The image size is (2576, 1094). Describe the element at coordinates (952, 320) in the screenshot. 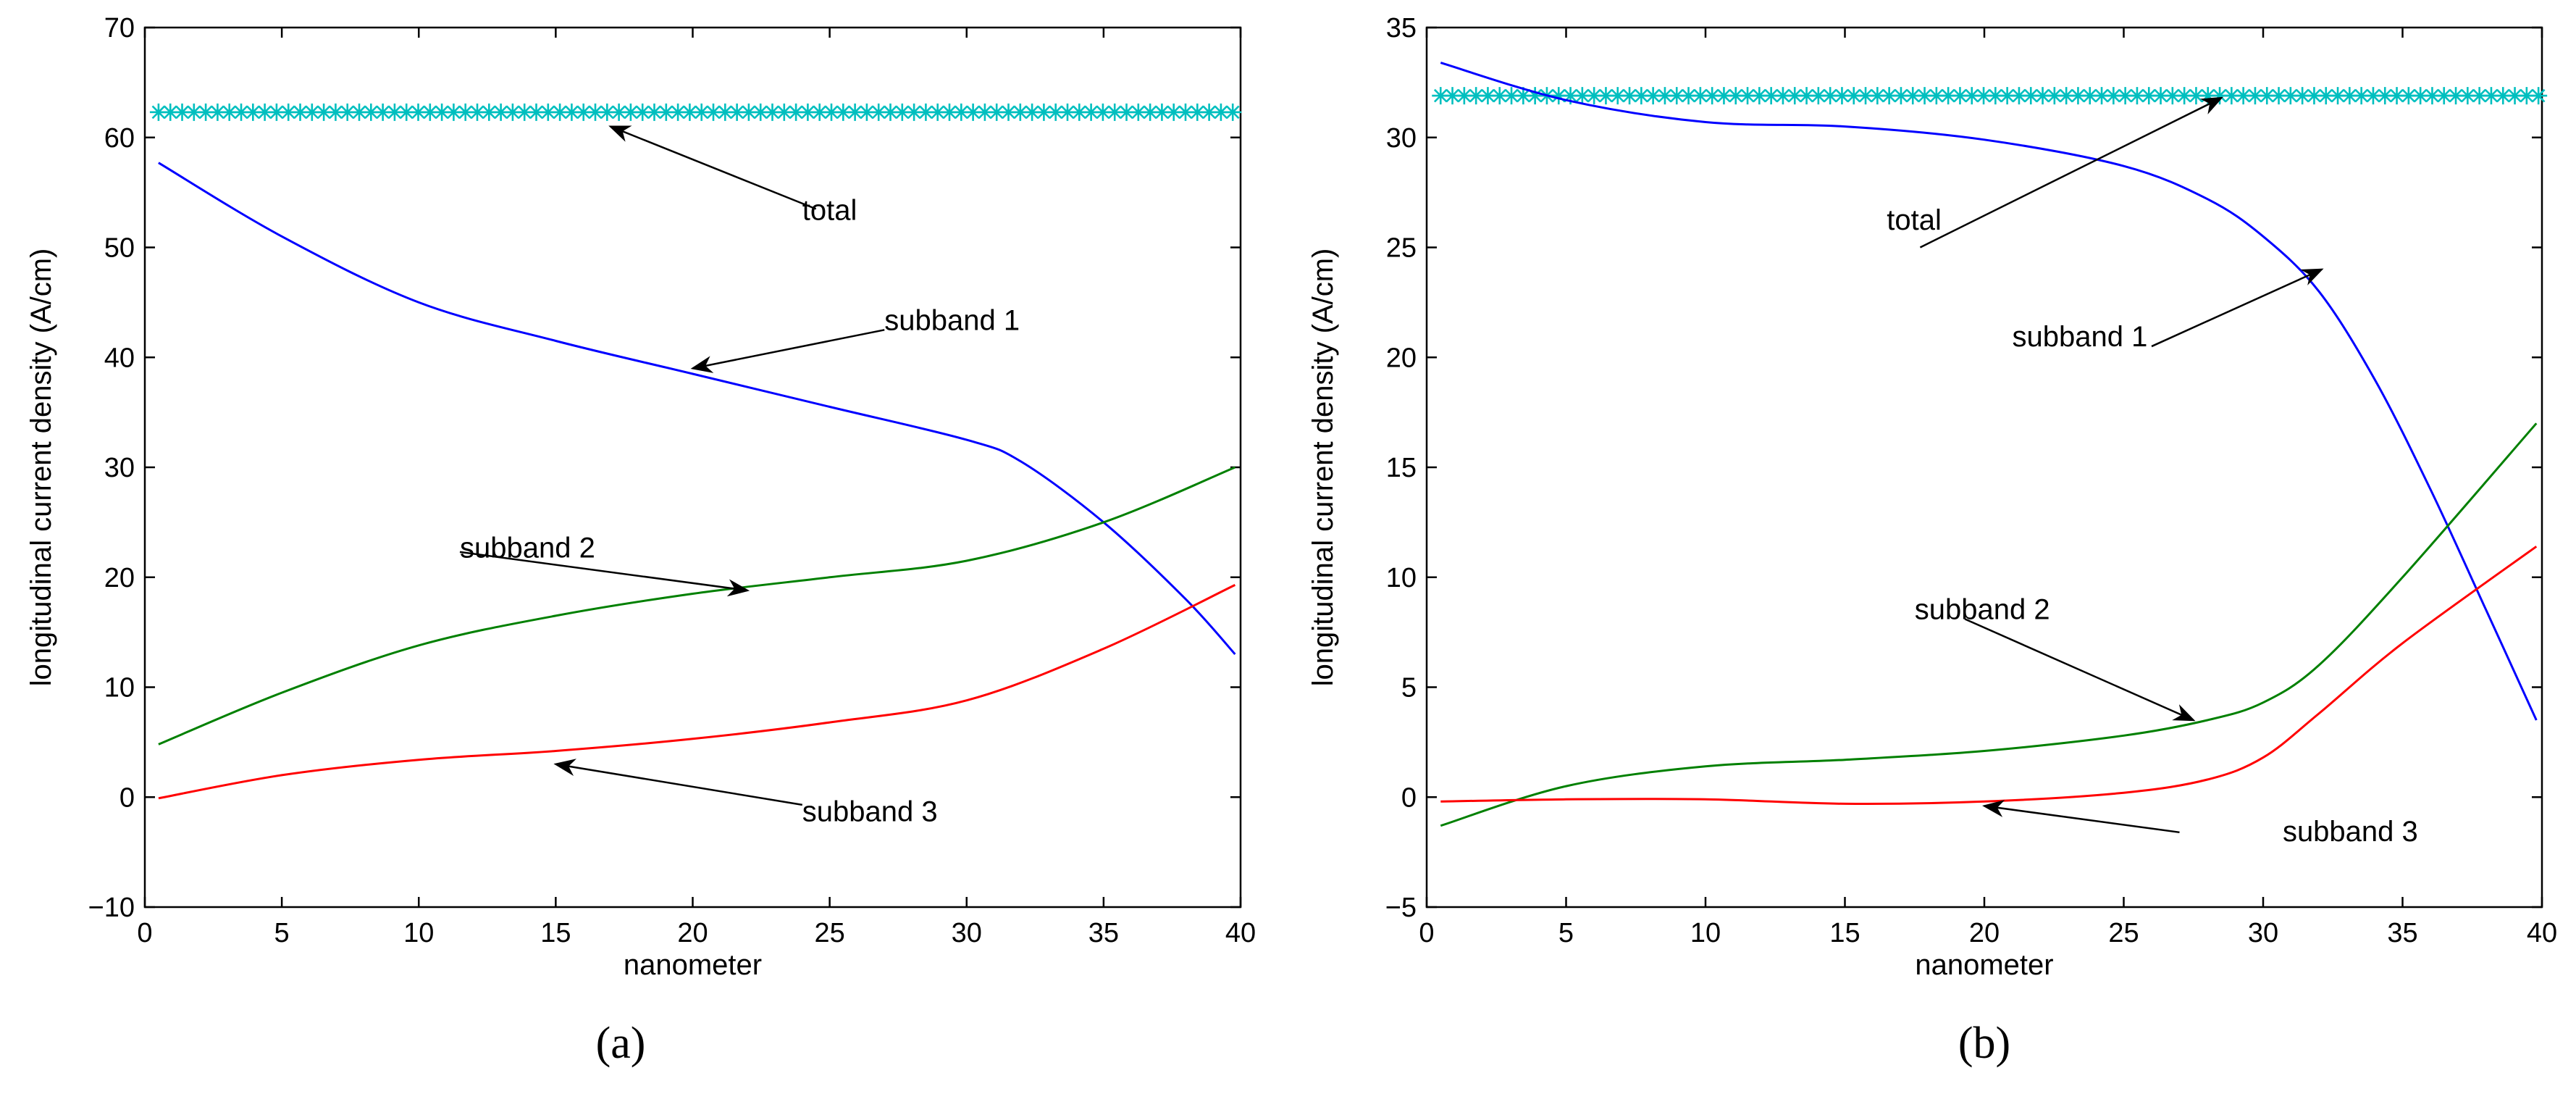

I see `subband-1-annotation: subband 1` at that location.